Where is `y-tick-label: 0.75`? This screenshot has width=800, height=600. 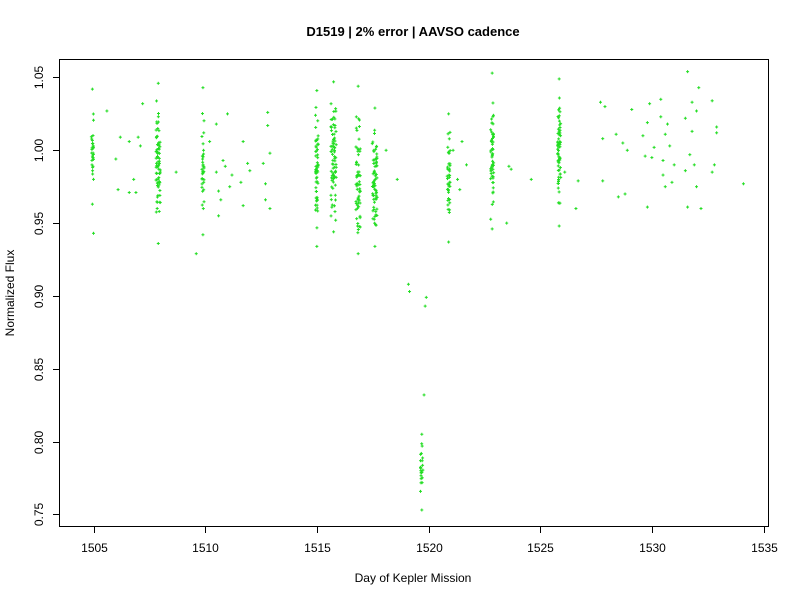
y-tick-label: 0.75 is located at coordinates (39, 514).